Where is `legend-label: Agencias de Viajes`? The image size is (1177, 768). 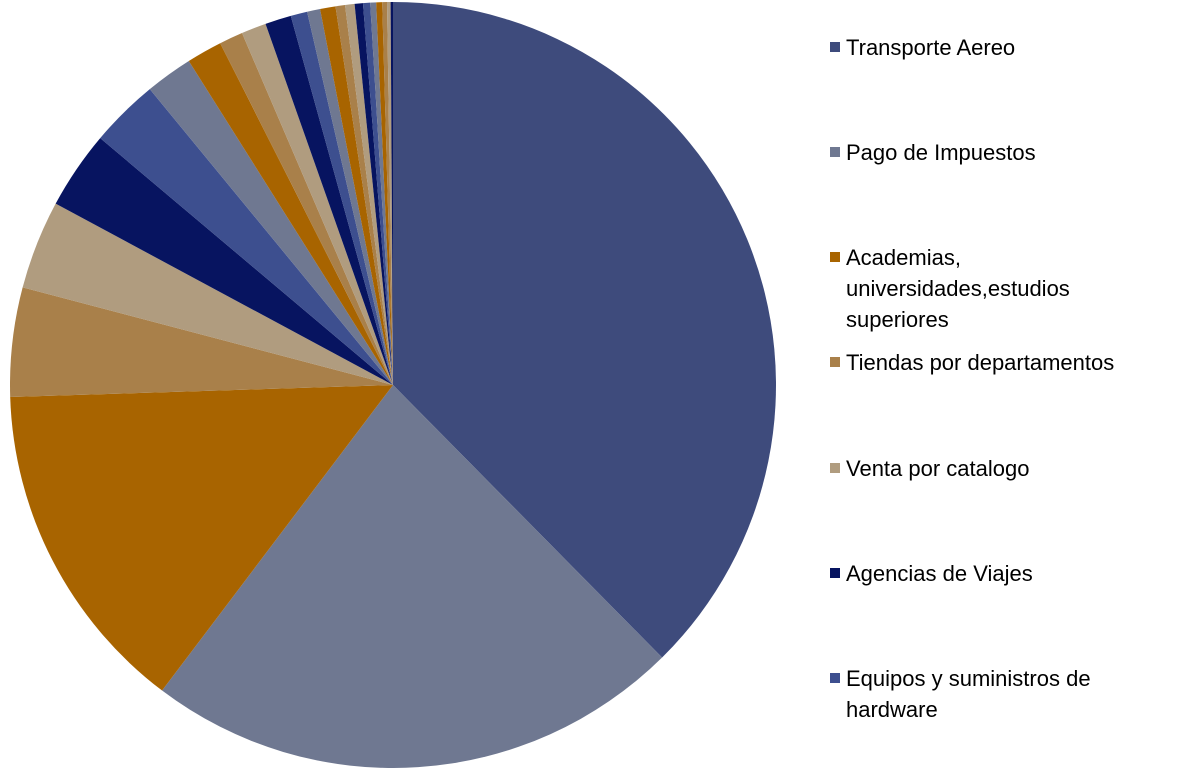 legend-label: Agencias de Viajes is located at coordinates (939, 573).